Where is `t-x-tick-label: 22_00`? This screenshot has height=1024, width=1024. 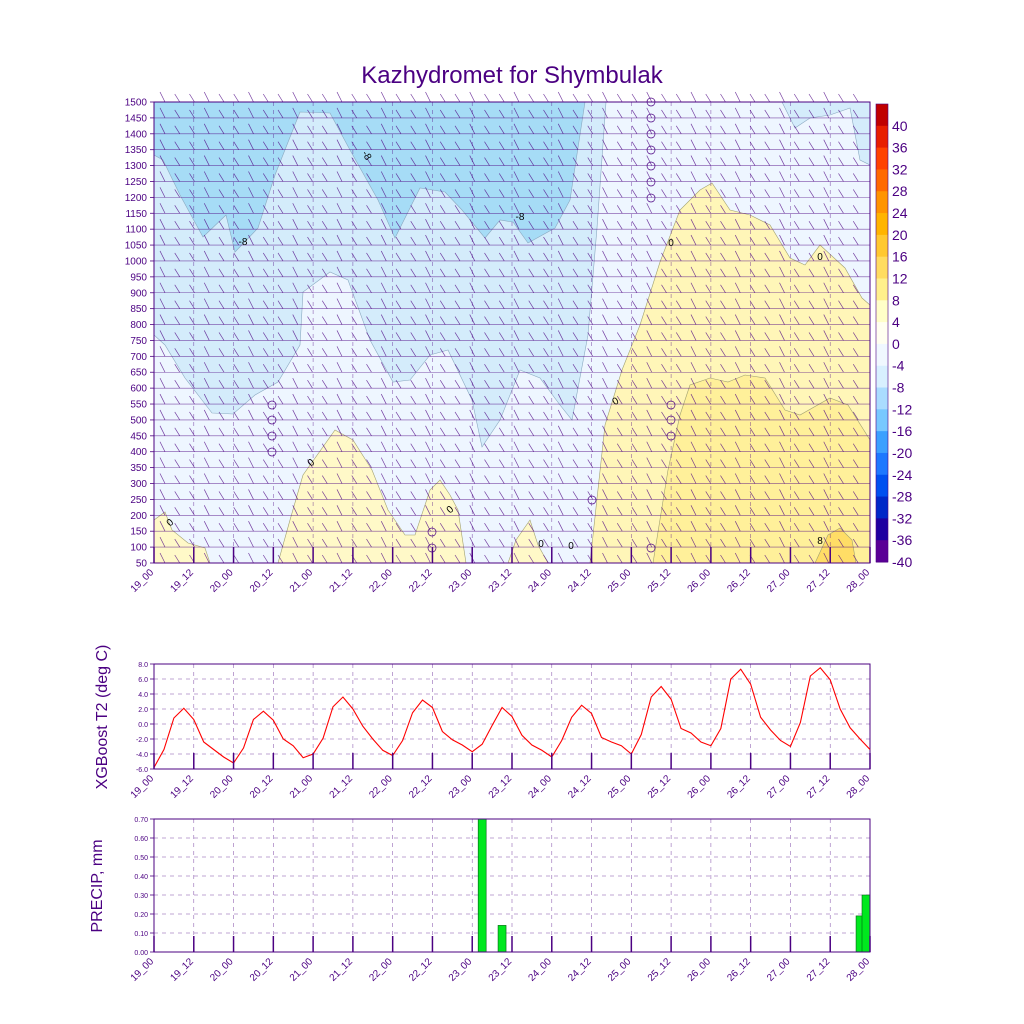
t-x-tick-label: 22_00 is located at coordinates (381, 786).